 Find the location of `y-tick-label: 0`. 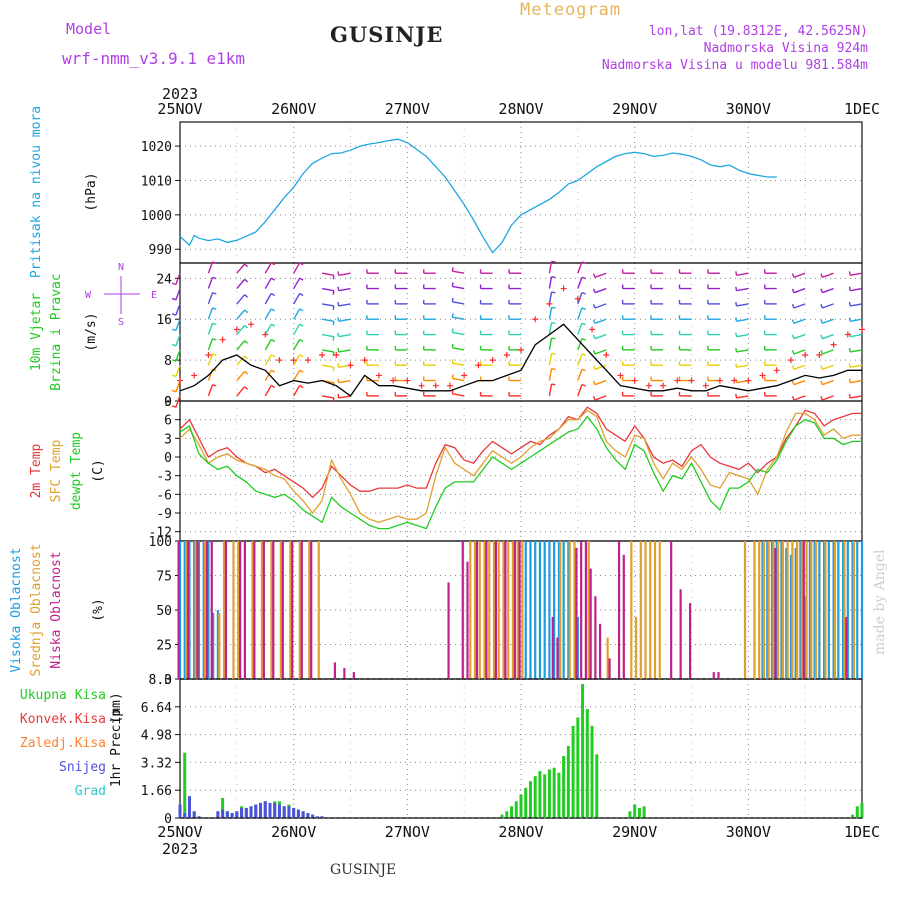

y-tick-label: 0 is located at coordinates (168, 458).